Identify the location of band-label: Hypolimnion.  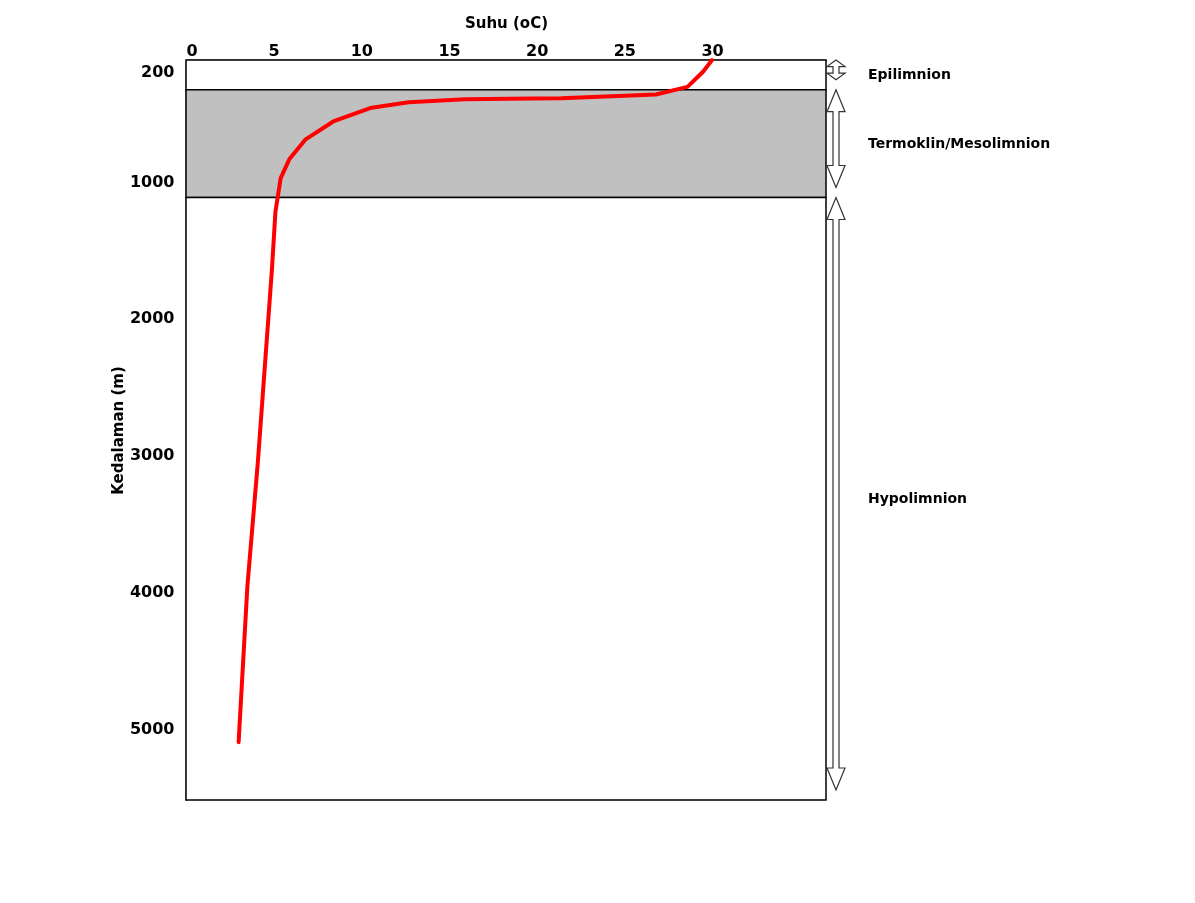
(918, 497).